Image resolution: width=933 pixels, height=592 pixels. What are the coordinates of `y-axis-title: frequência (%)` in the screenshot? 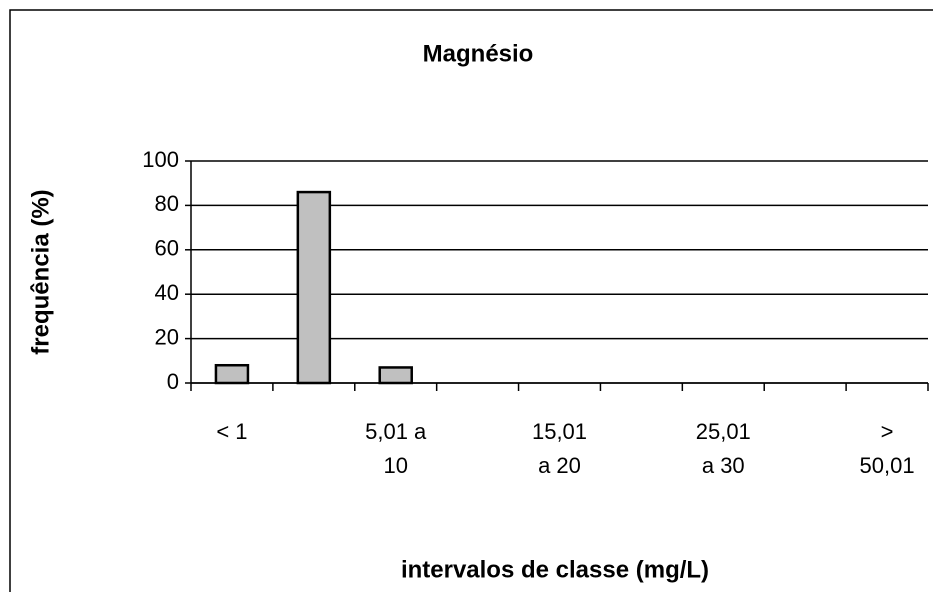 It's located at (40, 271).